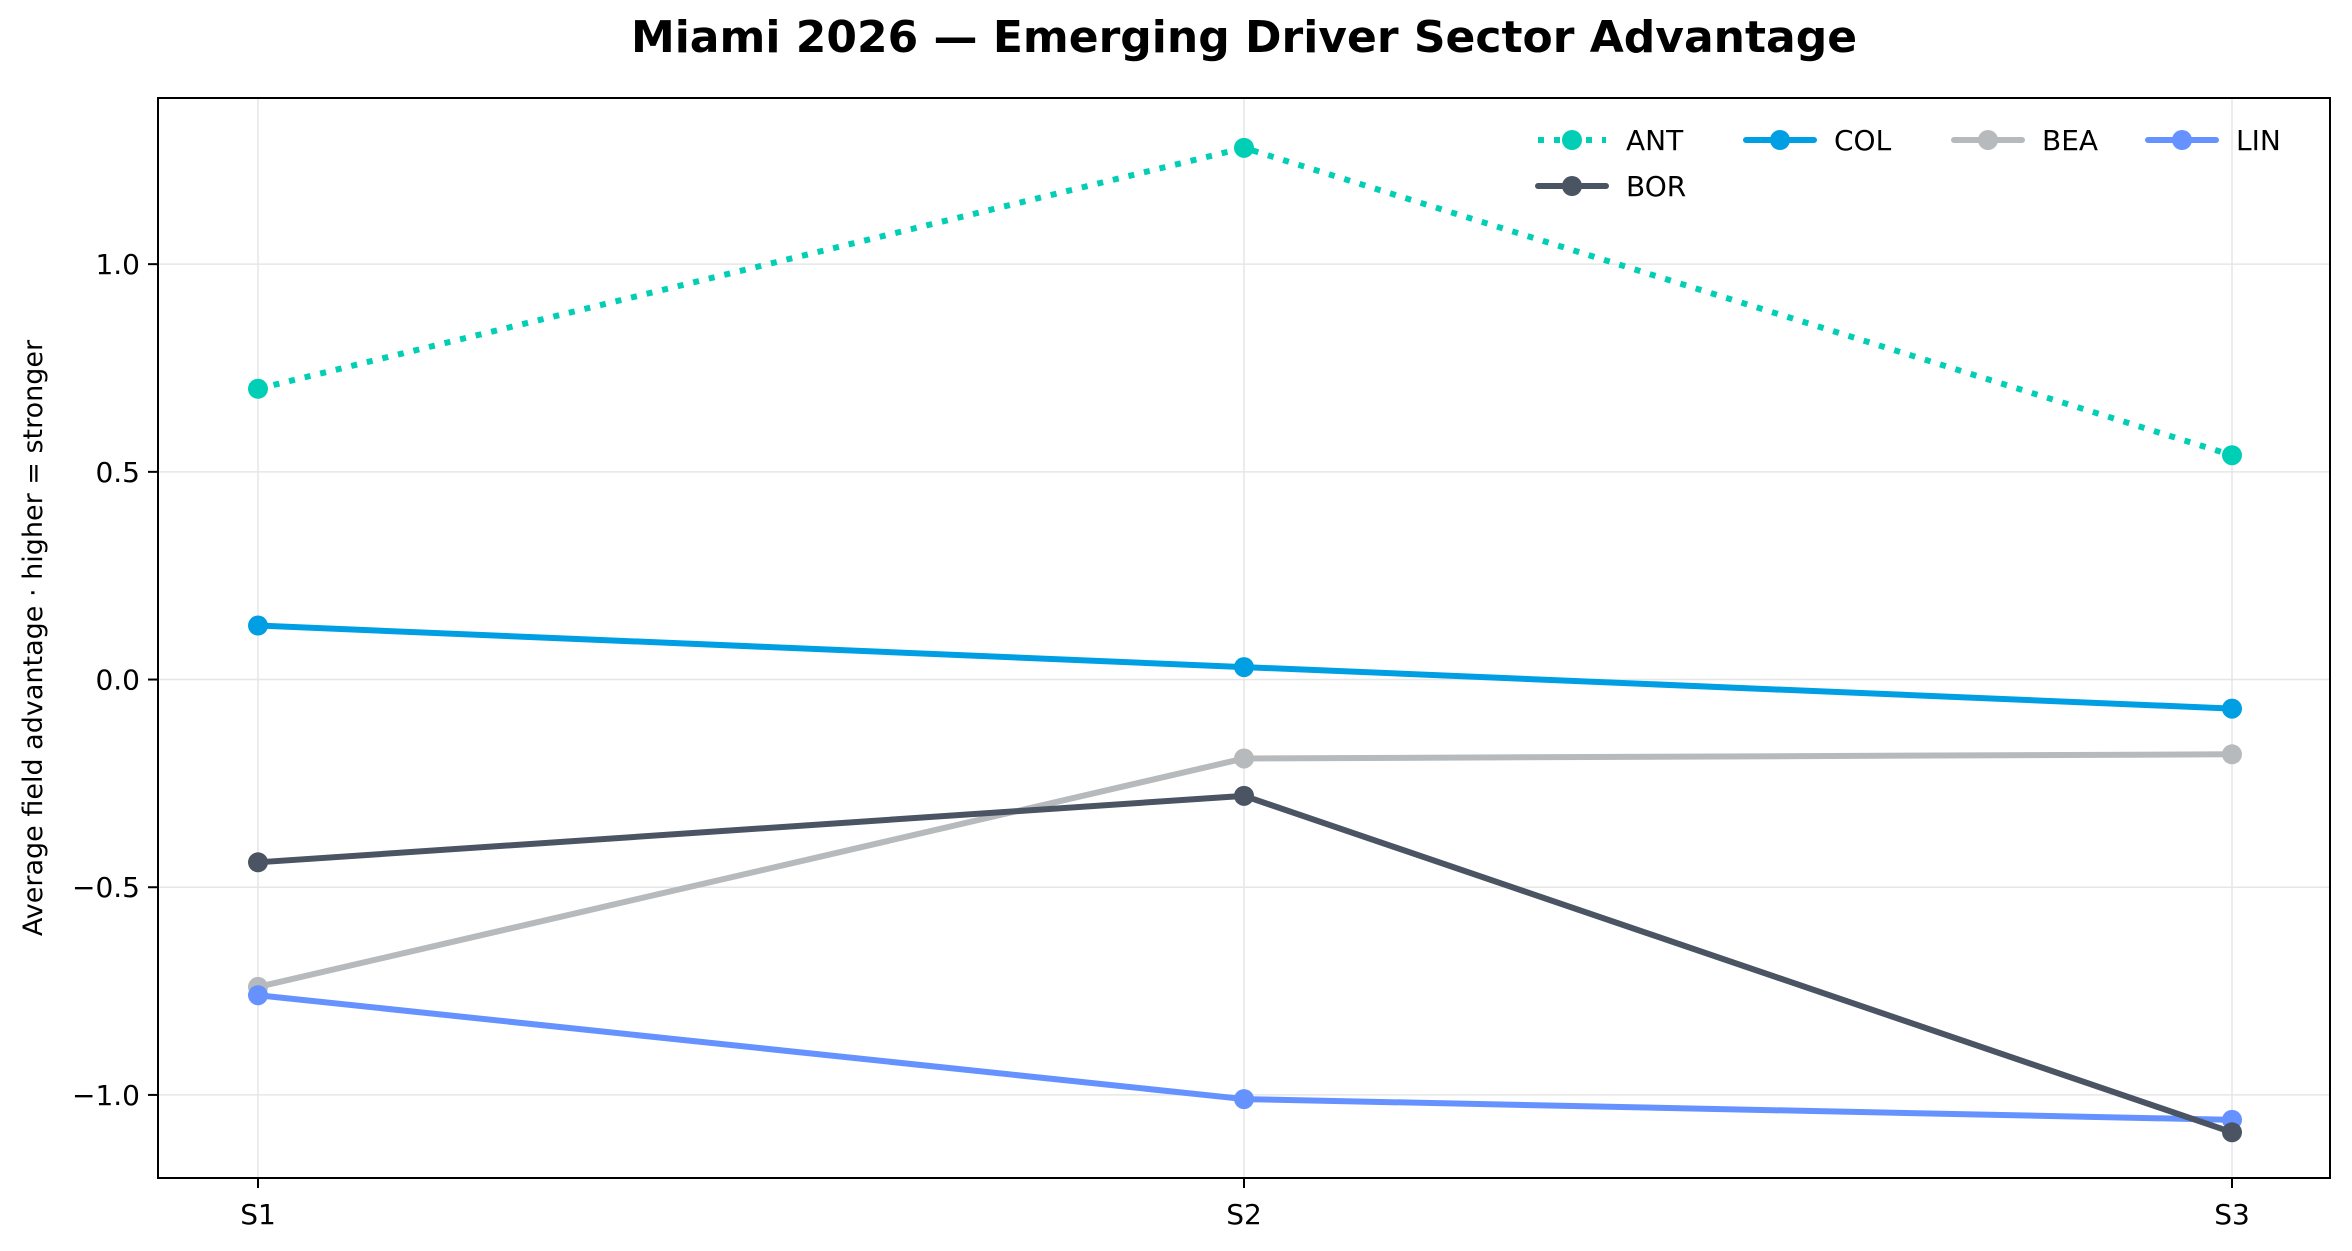 The height and width of the screenshot is (1251, 2352). Describe the element at coordinates (1655, 140) in the screenshot. I see `legend-label-ant: ANT` at that location.